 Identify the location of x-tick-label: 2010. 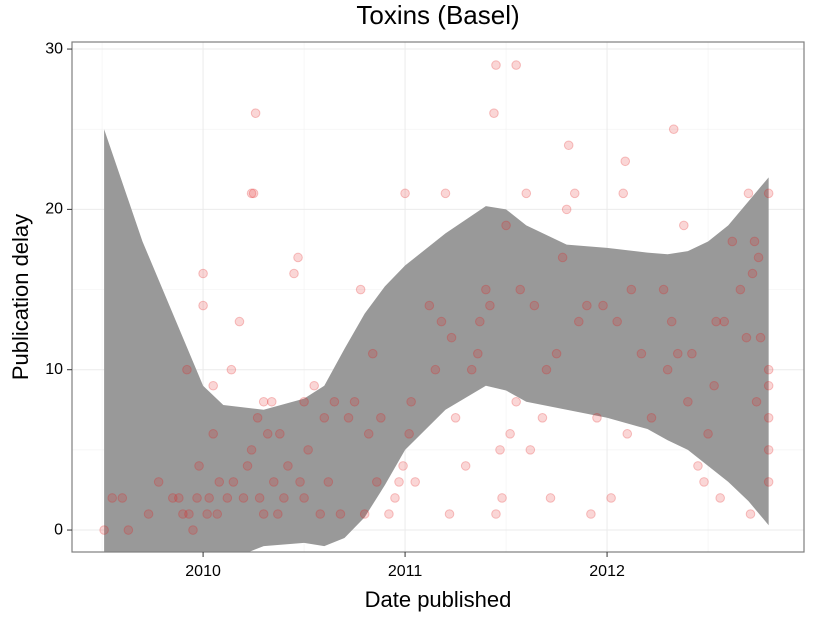
(203, 571).